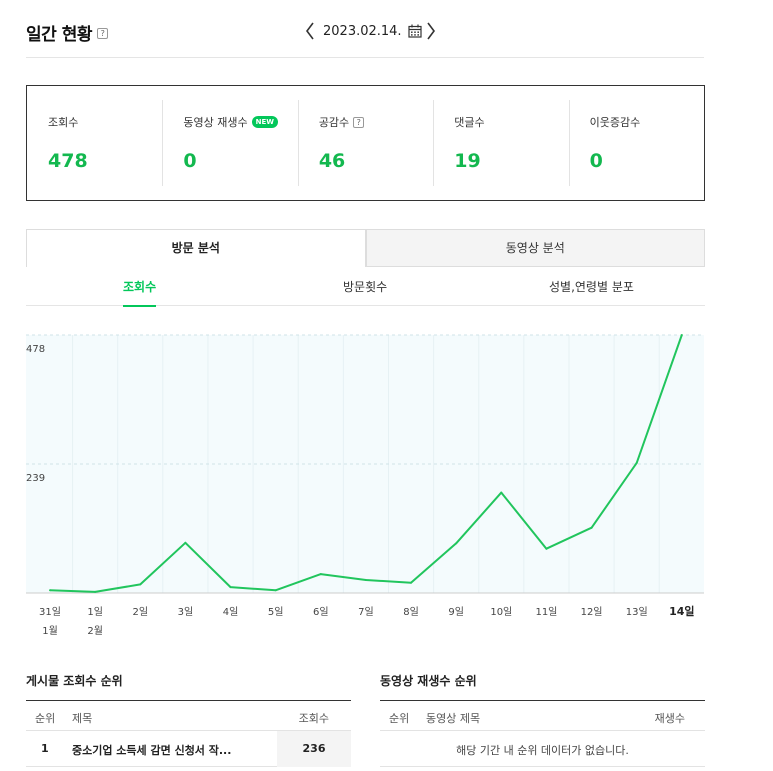 This screenshot has height=771, width=773. What do you see at coordinates (456, 612) in the screenshot?
I see `x-tick-label: 9일` at bounding box center [456, 612].